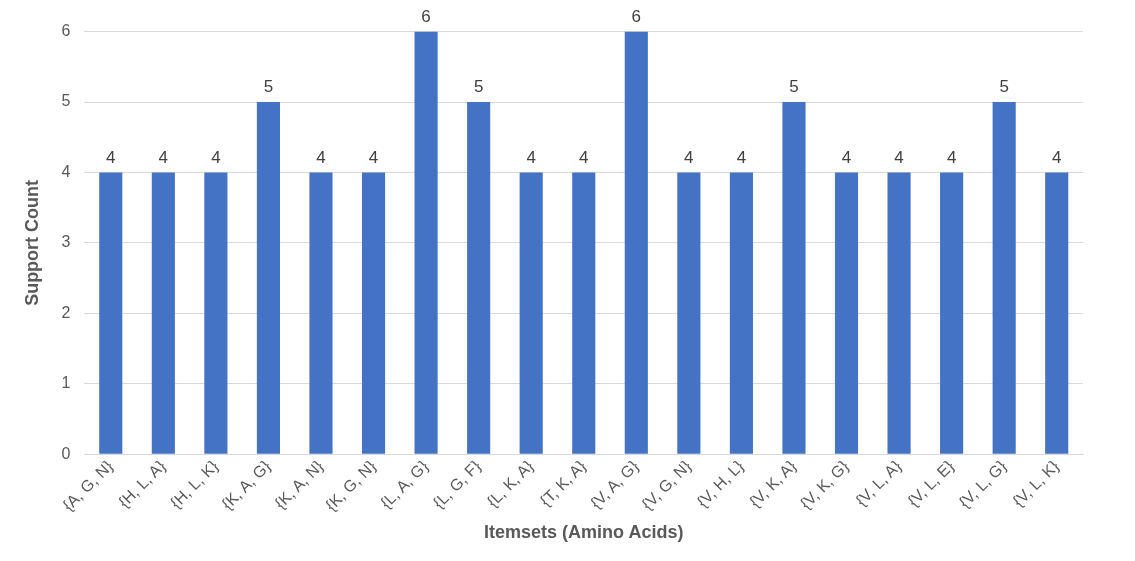 The height and width of the screenshot is (561, 1135). I want to click on y-tick-label: 3, so click(66, 242).